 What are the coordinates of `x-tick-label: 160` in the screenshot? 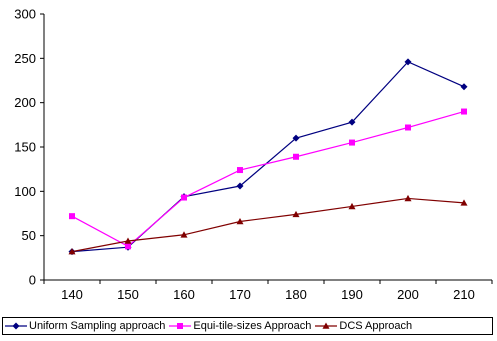 It's located at (184, 294).